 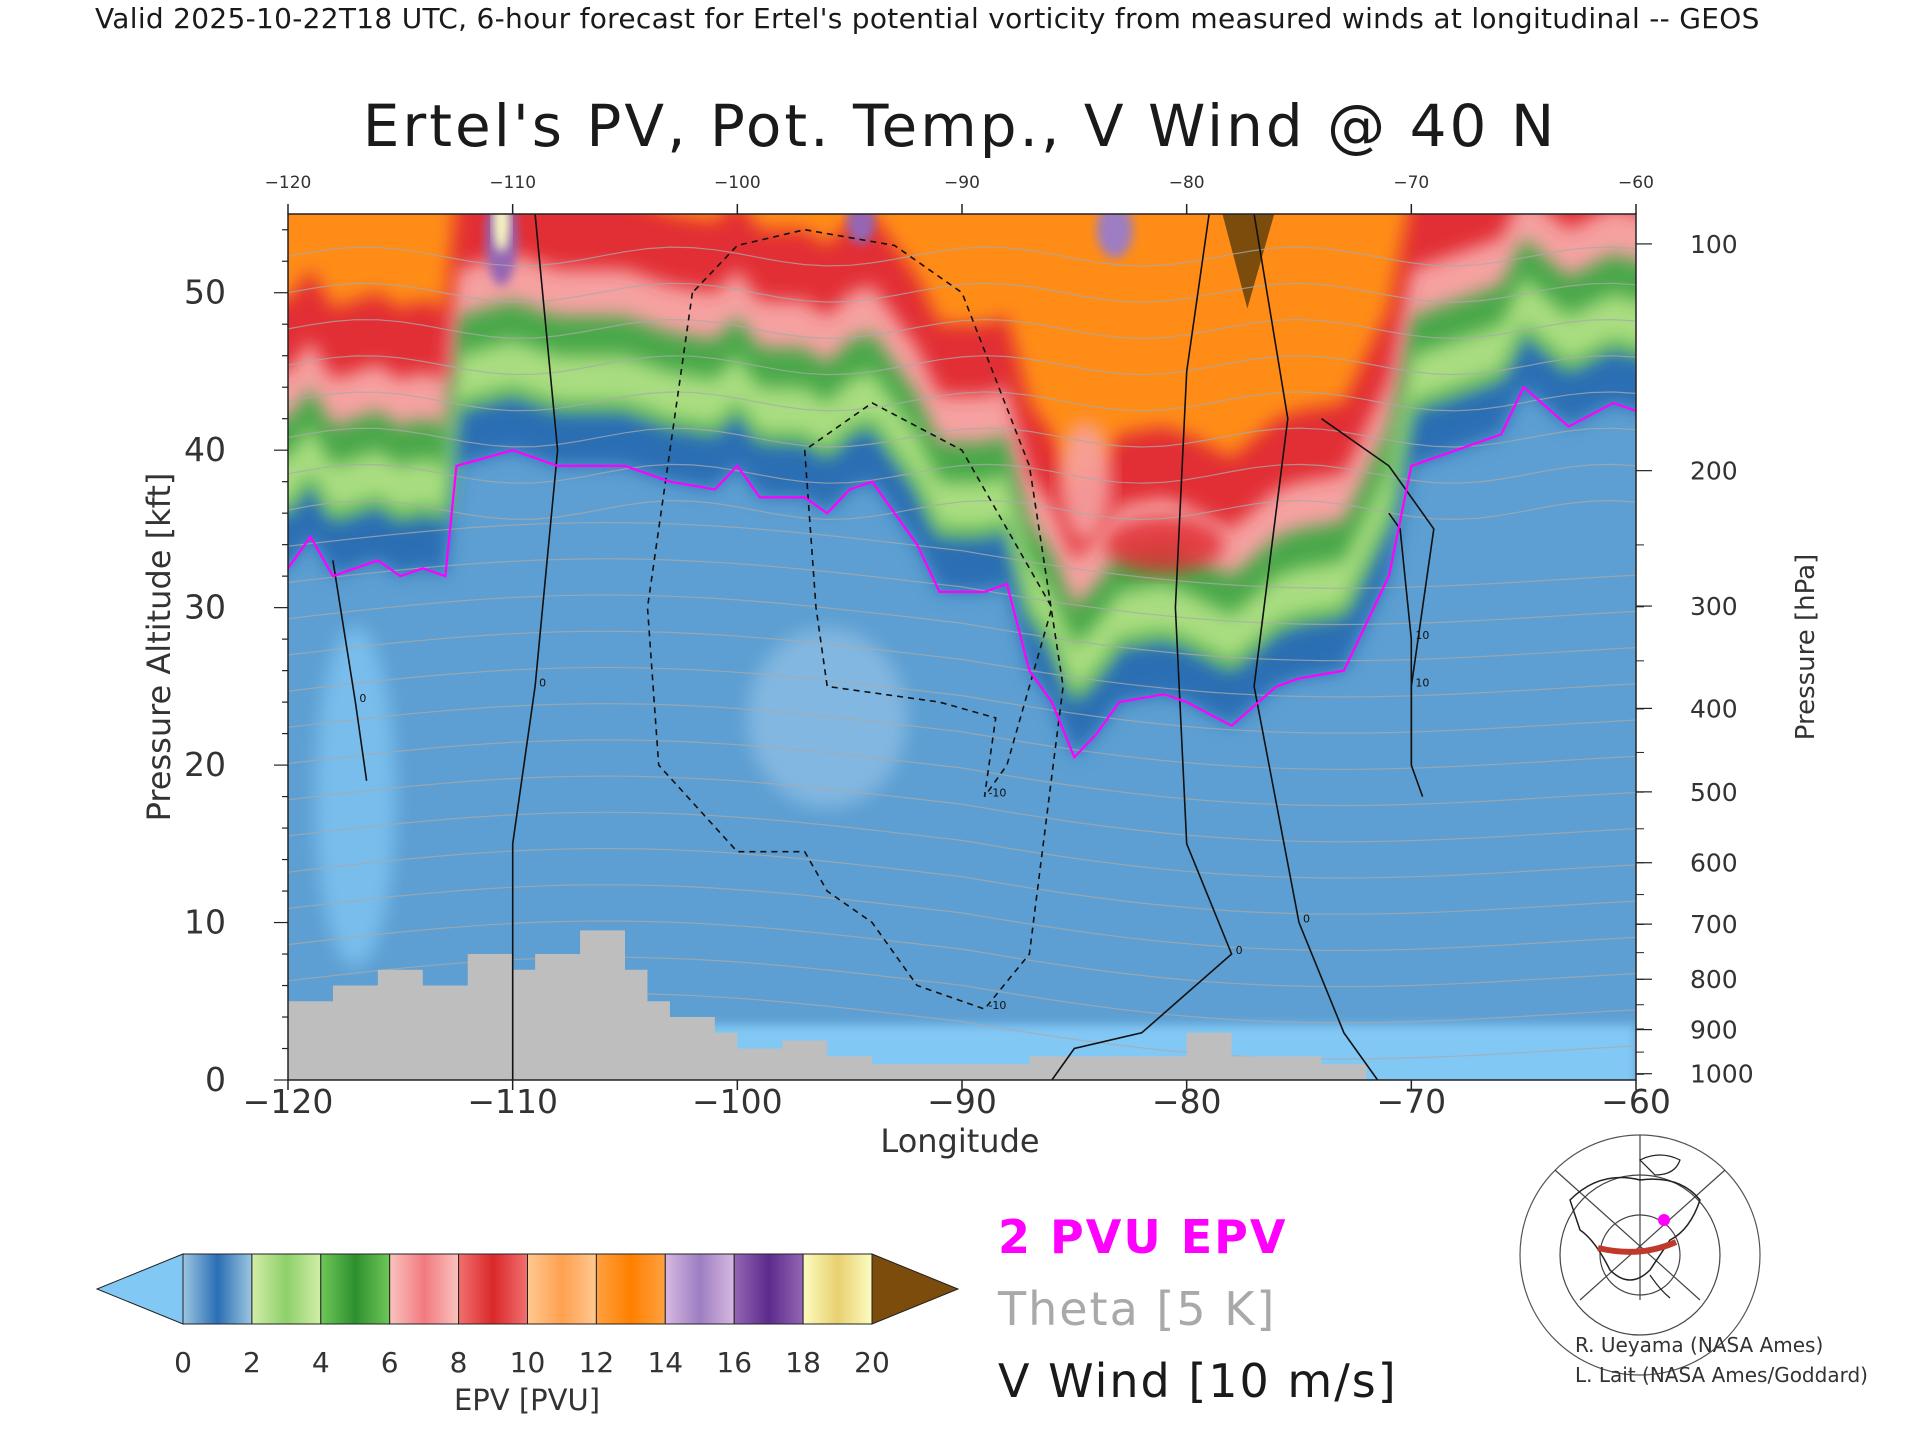 I want to click on y-tick-label: 30, so click(x=205, y=607).